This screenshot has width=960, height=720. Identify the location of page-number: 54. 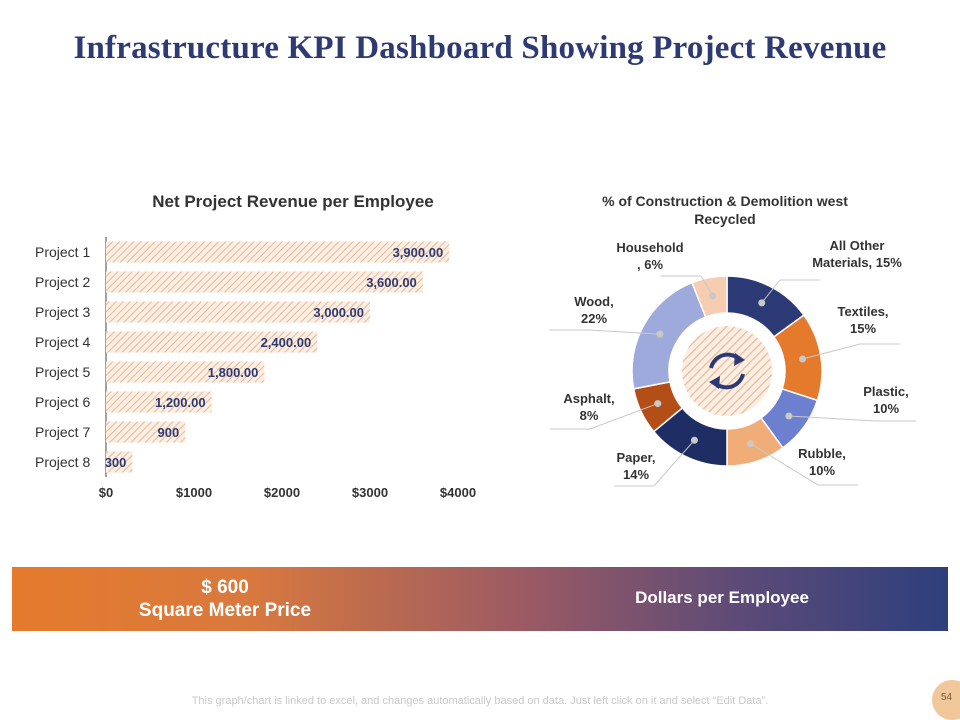
(947, 697).